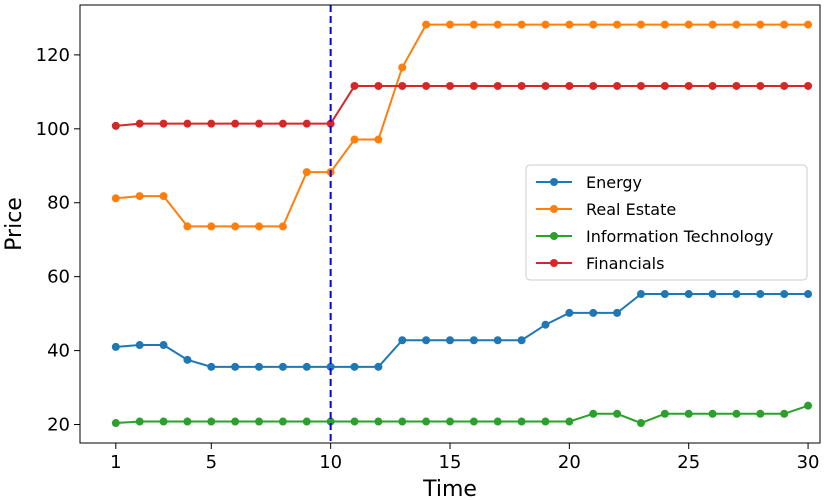  I want to click on legend-item: Energy, so click(589, 182).